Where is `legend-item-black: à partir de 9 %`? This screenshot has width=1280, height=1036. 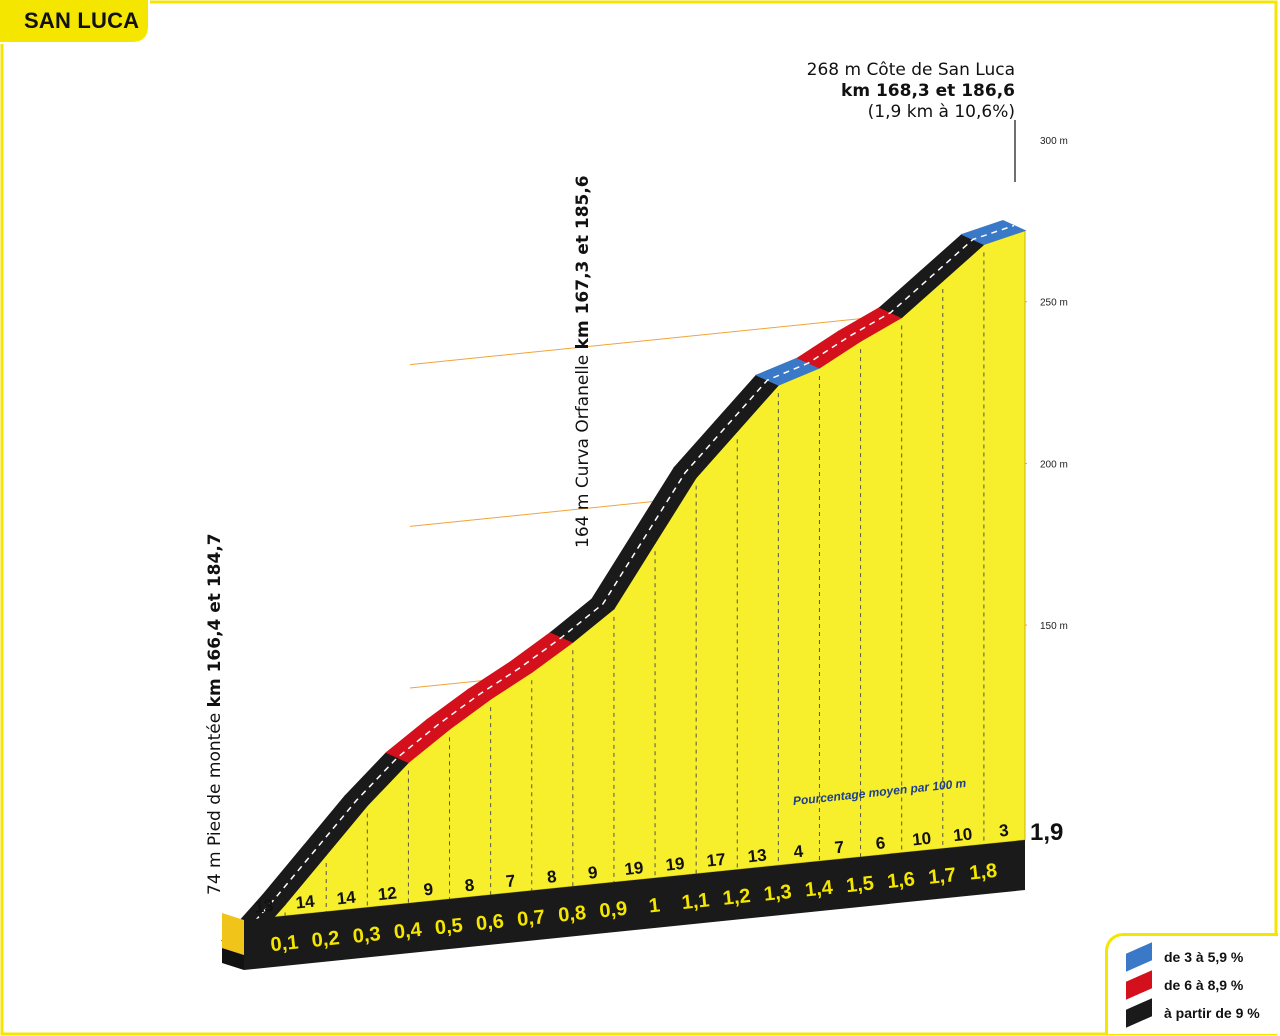 legend-item-black: à partir de 9 % is located at coordinates (1193, 1013).